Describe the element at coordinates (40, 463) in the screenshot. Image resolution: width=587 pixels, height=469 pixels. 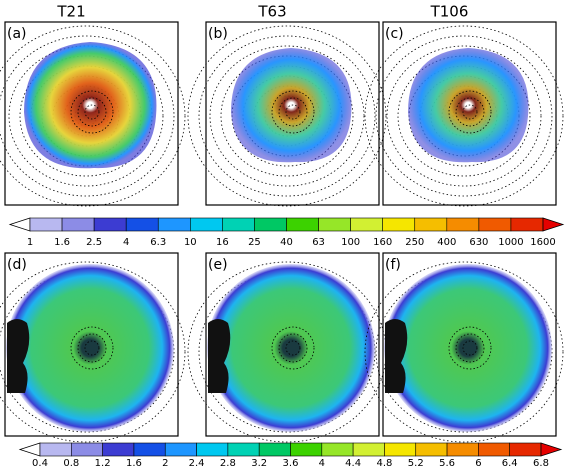
I see `colorbar-tick-label: 0.4` at that location.